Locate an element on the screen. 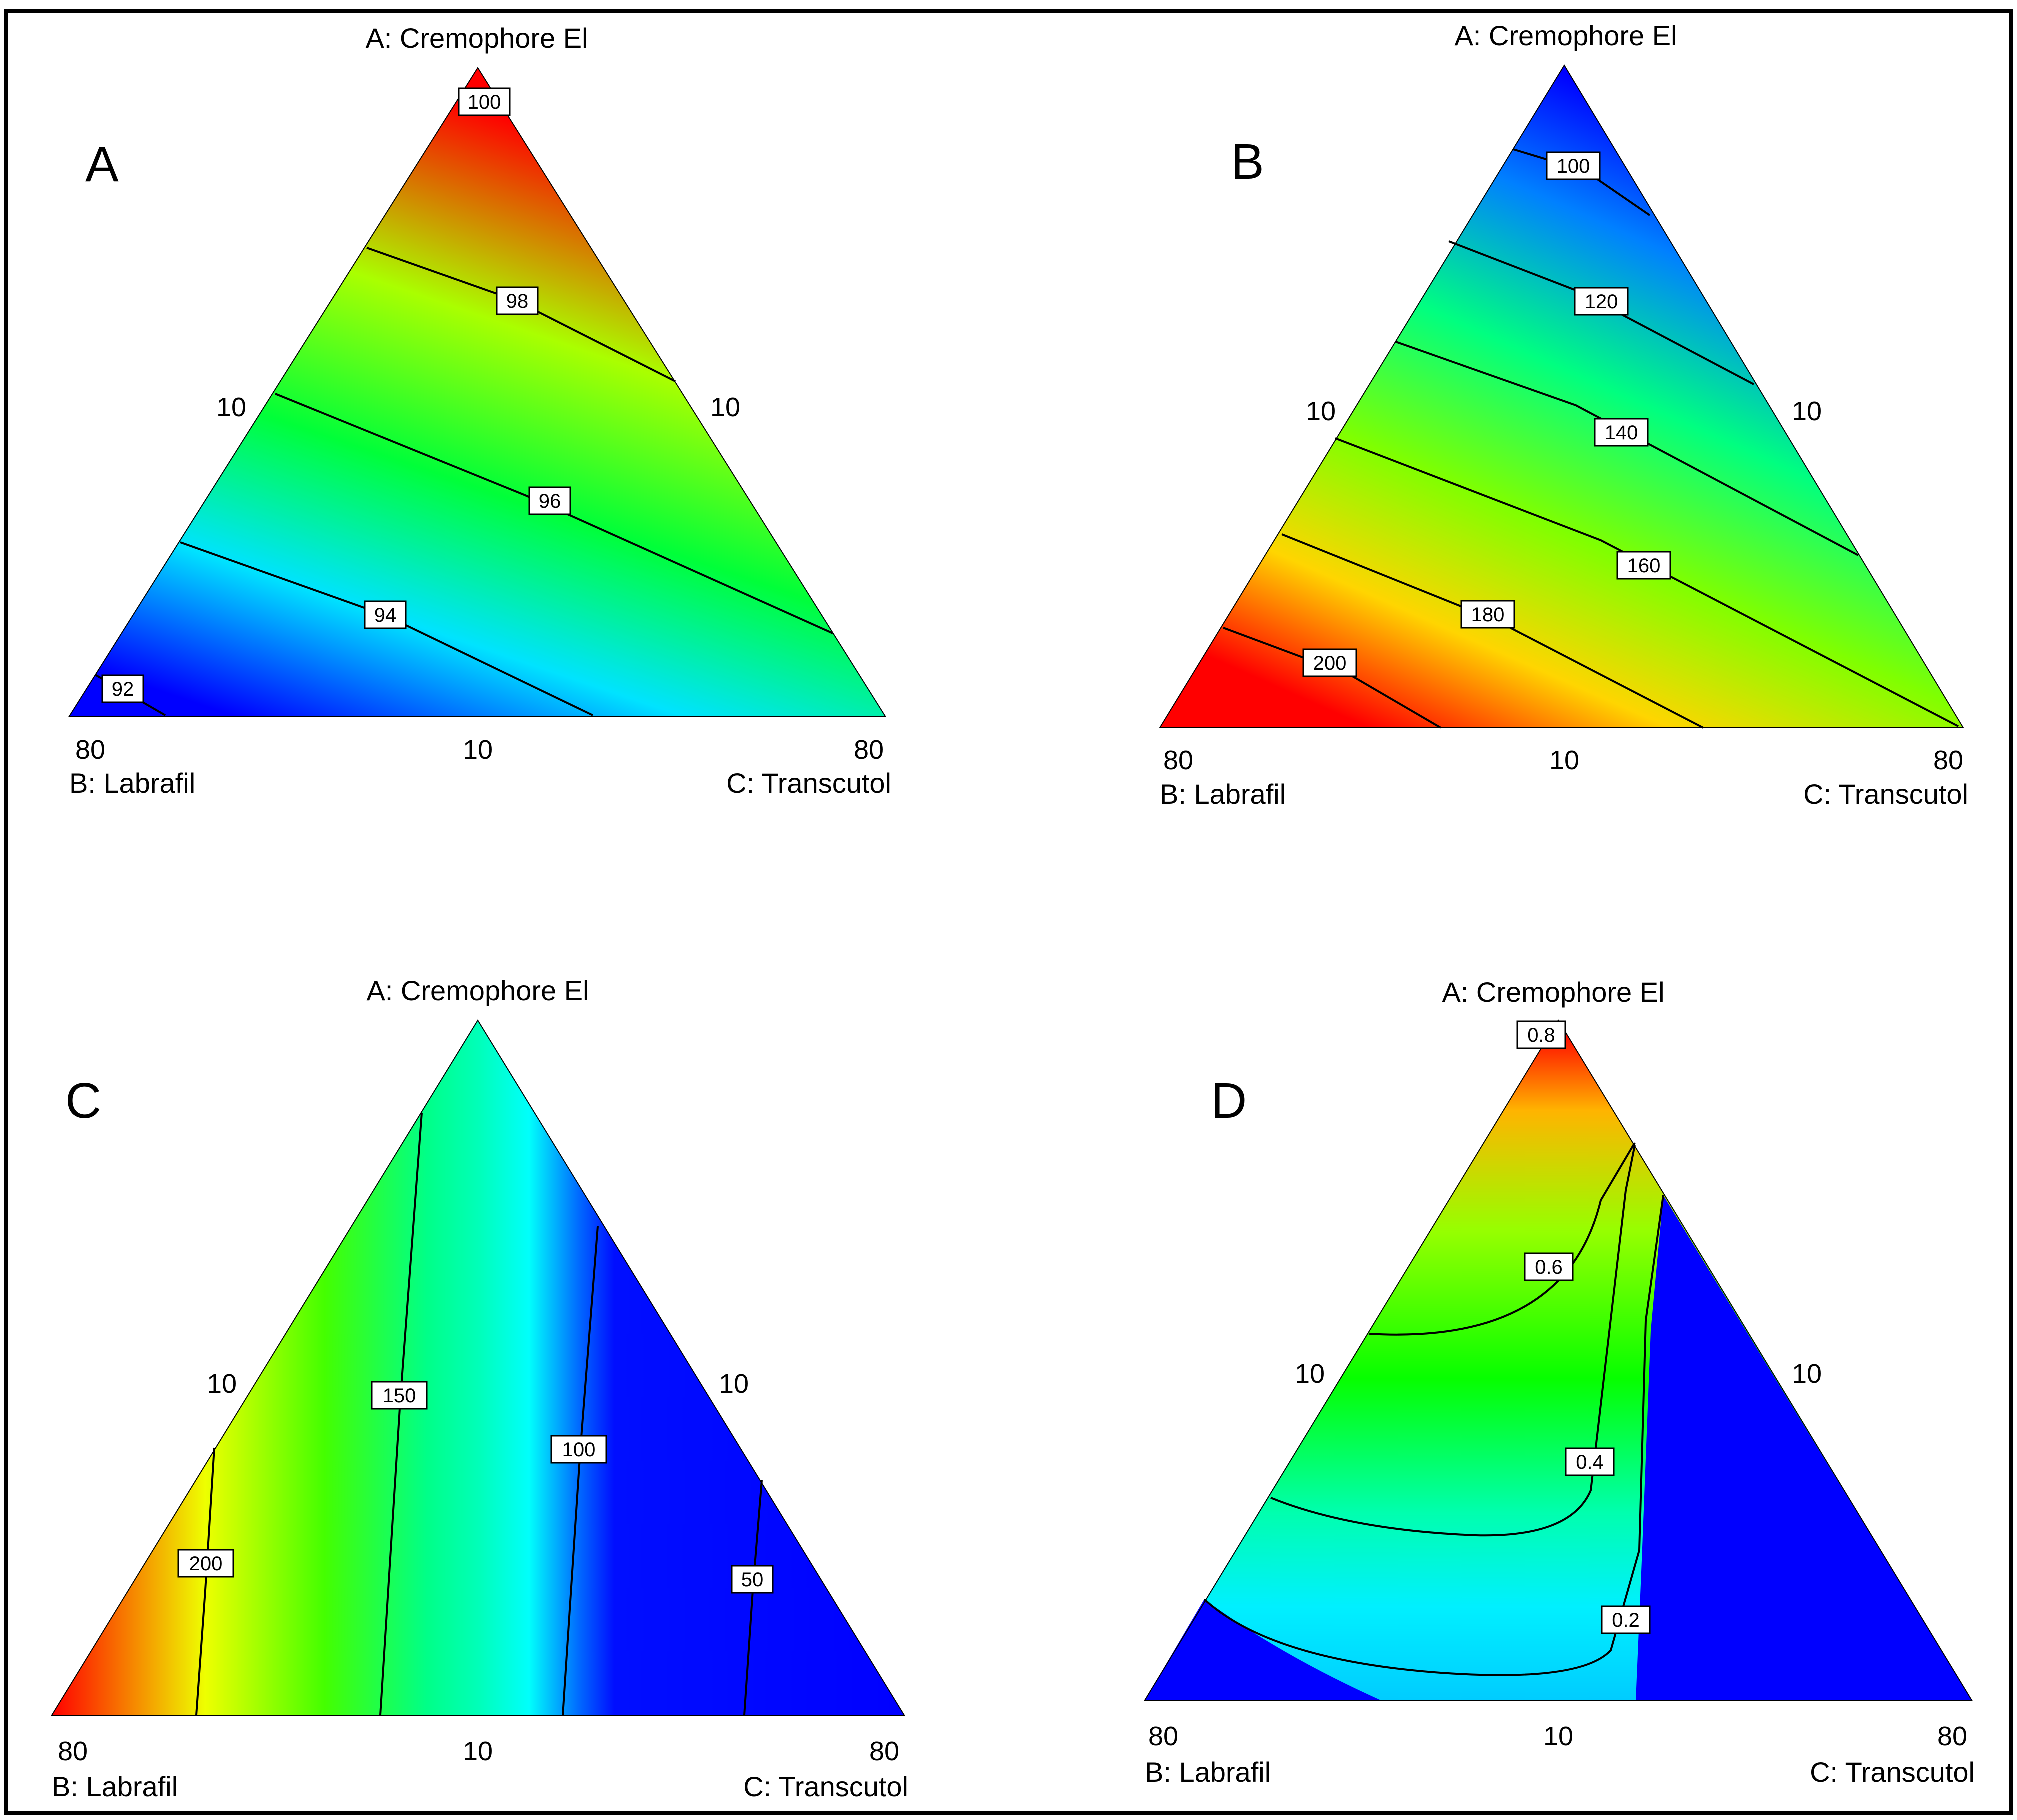 This screenshot has width=2017, height=1820. panel-c-contour-label-200: 200 is located at coordinates (206, 1564).